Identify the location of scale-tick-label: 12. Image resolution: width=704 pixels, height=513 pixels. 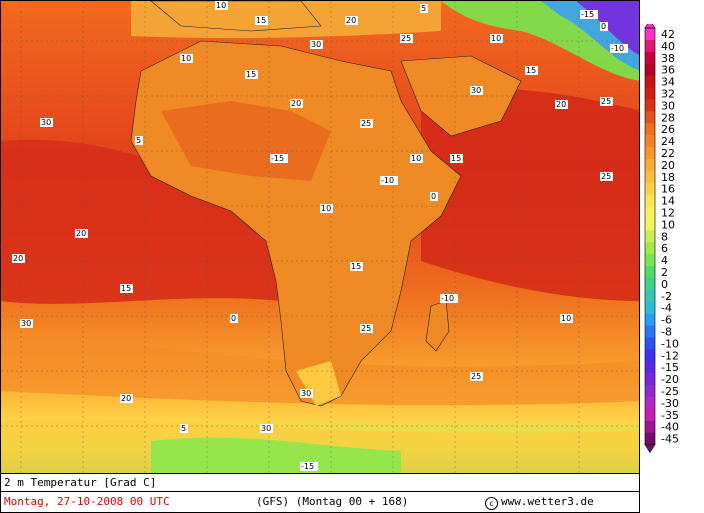
(668, 213).